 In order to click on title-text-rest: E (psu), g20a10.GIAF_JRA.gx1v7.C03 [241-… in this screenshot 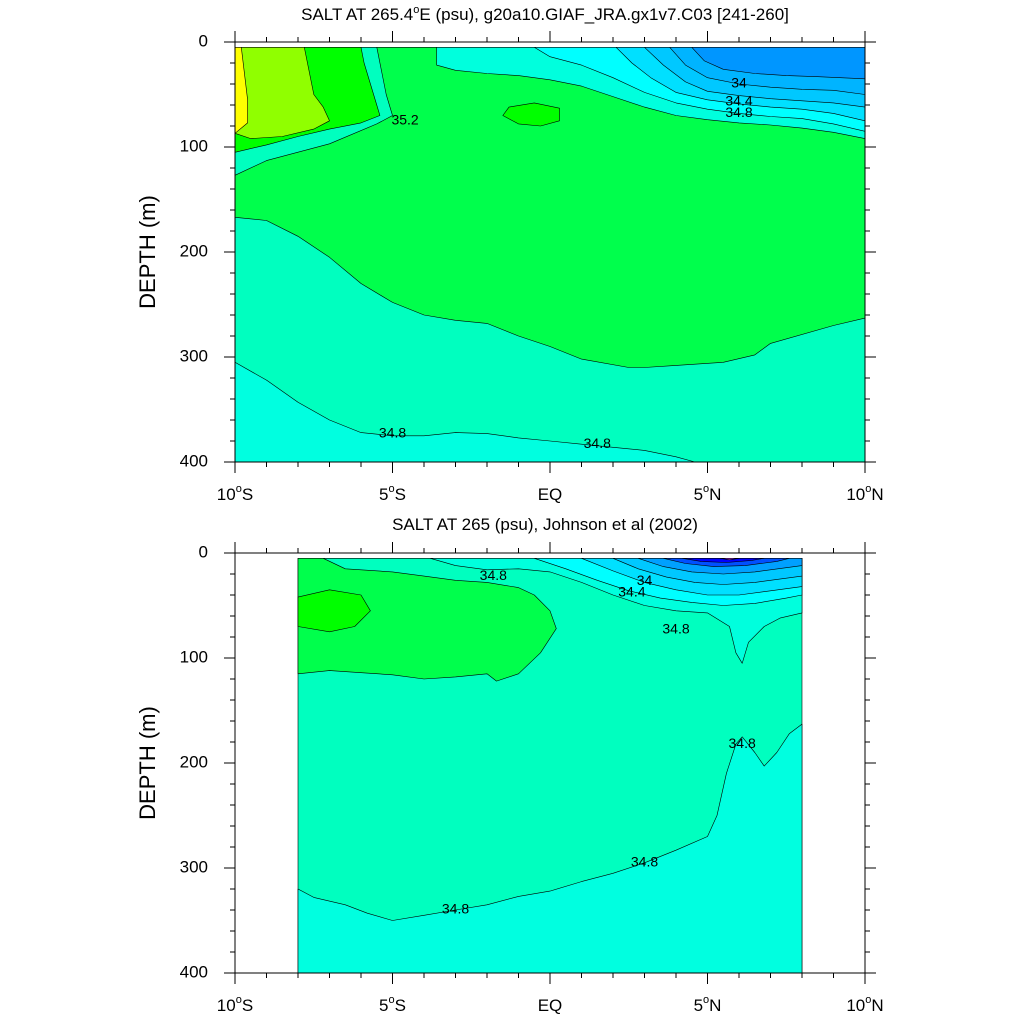, I will do `click(603, 14)`.